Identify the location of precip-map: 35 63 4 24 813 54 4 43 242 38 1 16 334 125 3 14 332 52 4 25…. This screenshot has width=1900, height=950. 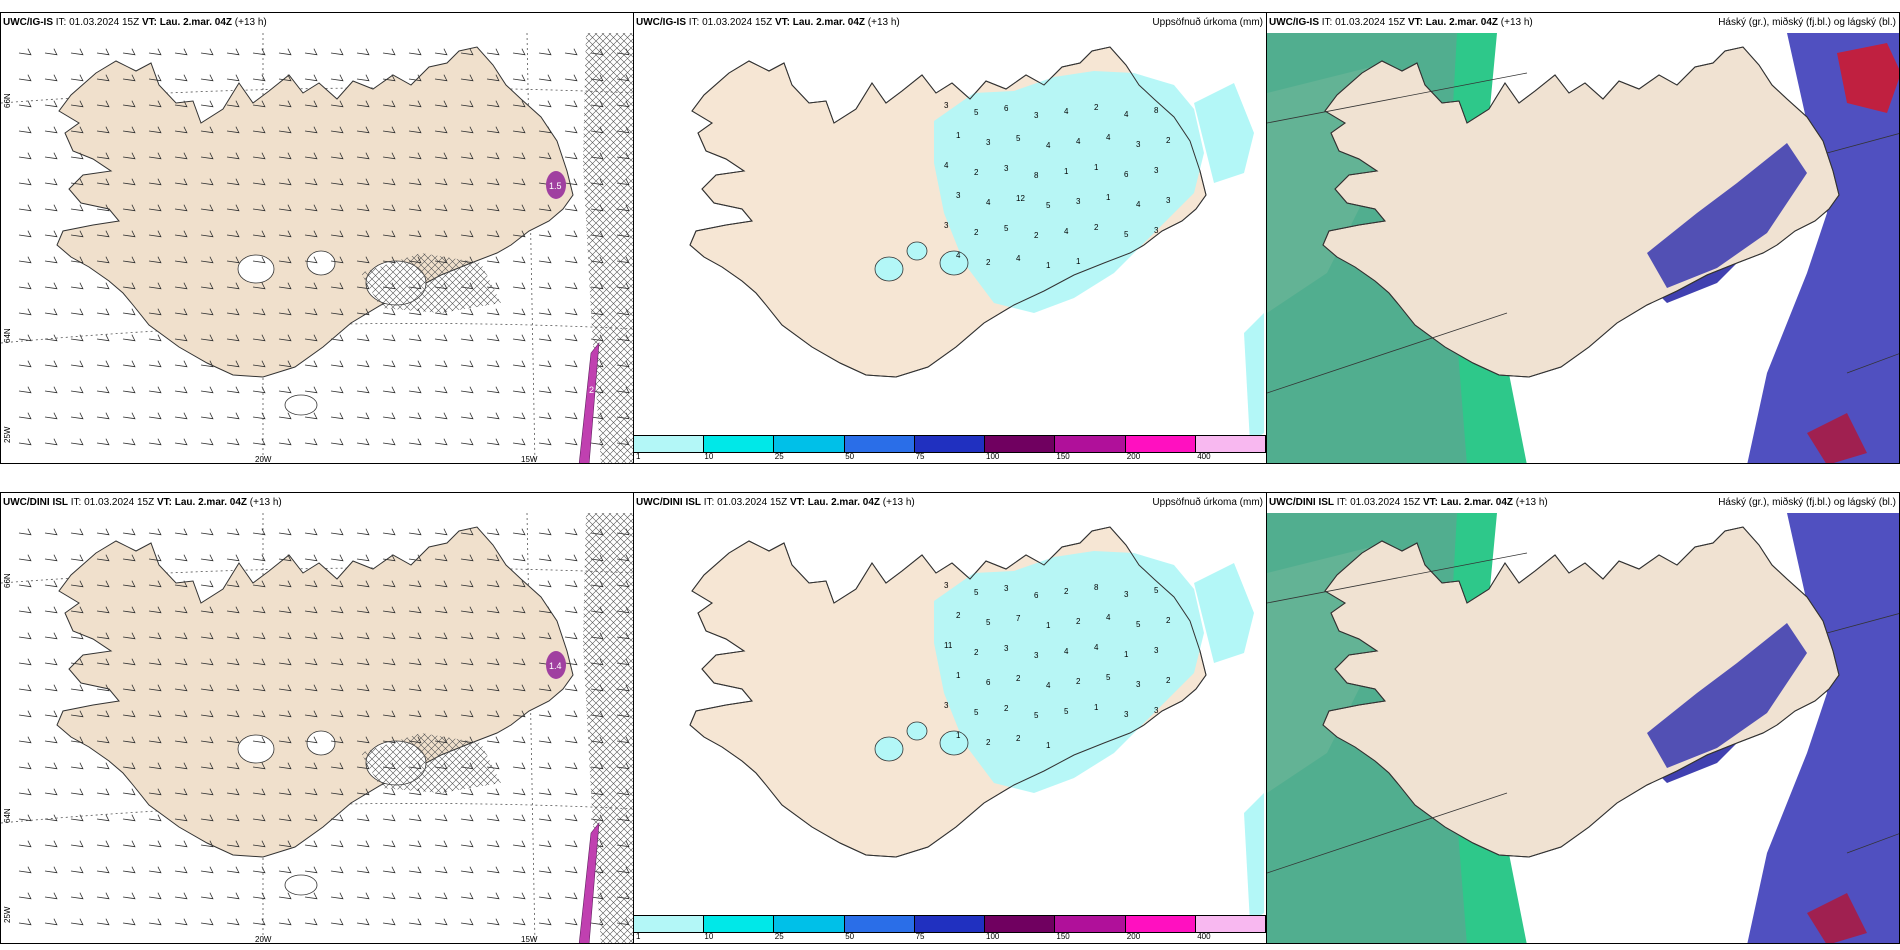
(976, 244).